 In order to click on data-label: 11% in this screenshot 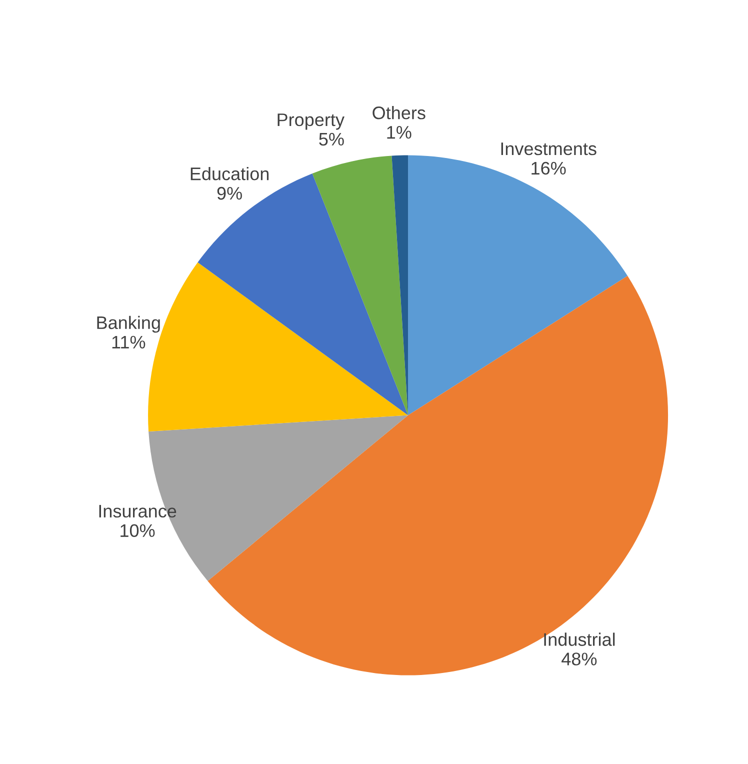, I will do `click(129, 342)`.